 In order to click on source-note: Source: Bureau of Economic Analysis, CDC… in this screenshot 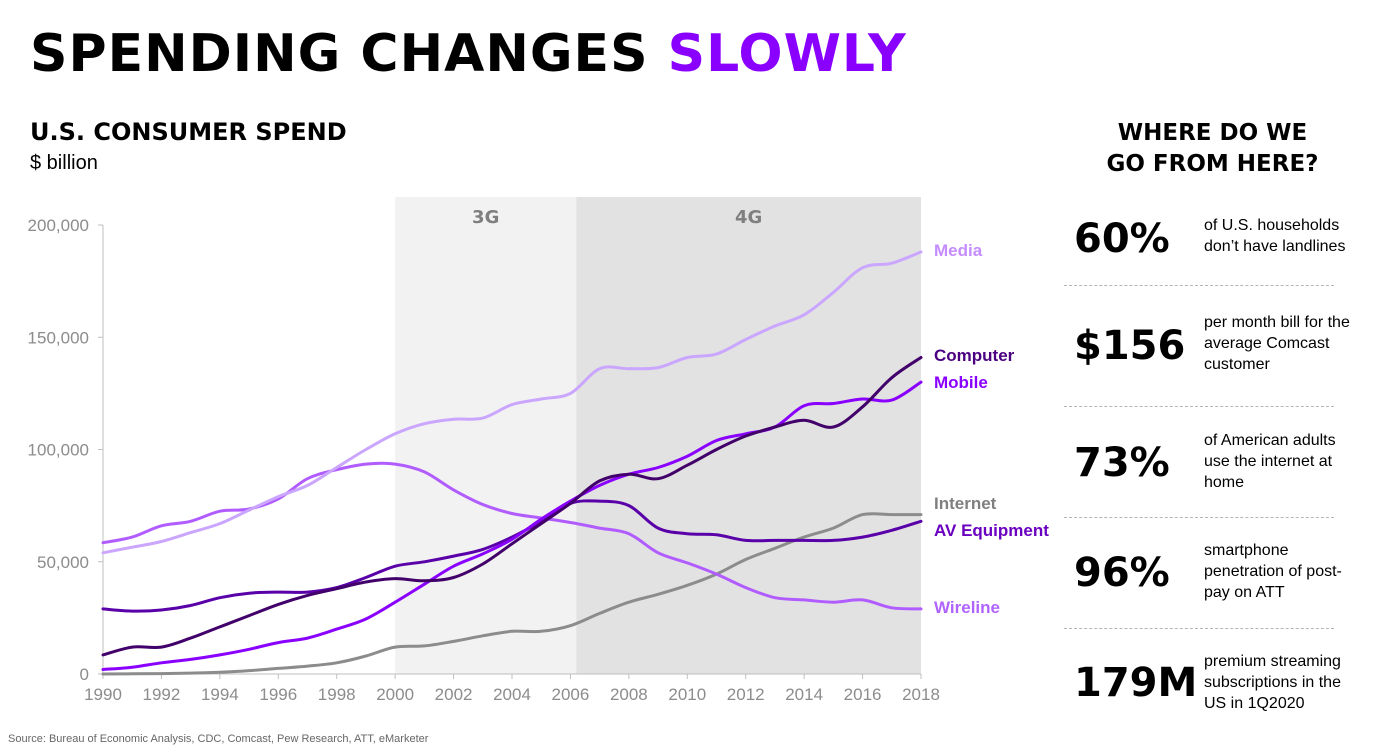, I will do `click(218, 739)`.